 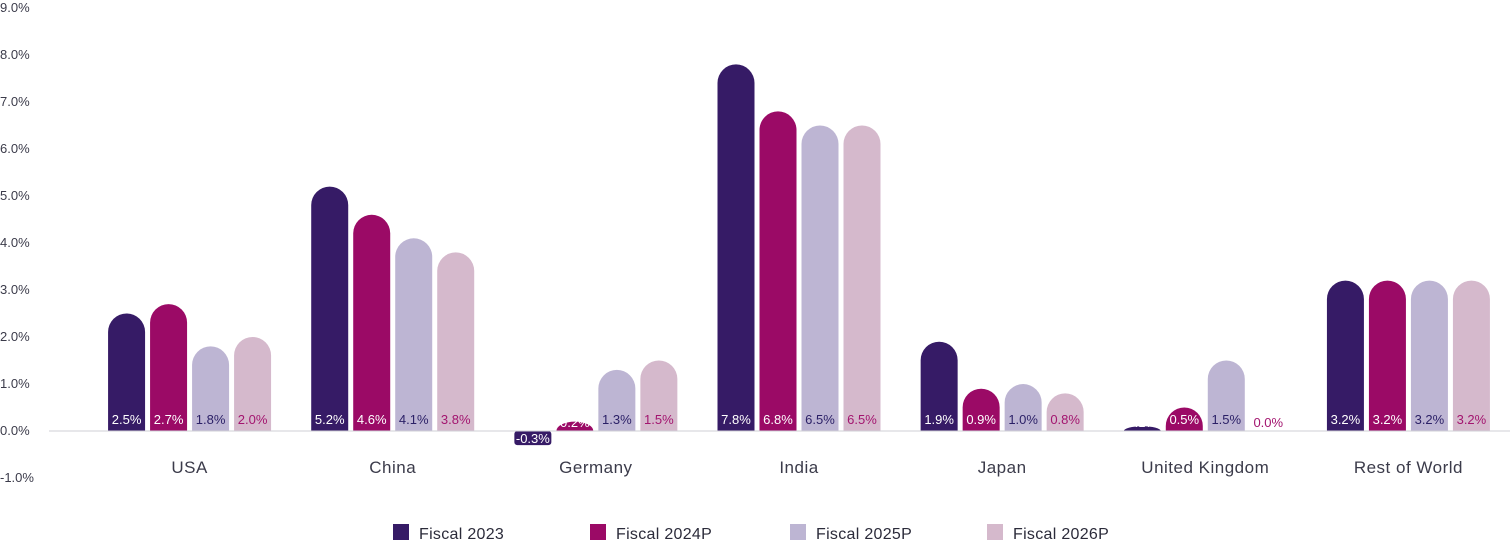 I want to click on bar-germany-fiscal-2023, so click(x=533, y=438).